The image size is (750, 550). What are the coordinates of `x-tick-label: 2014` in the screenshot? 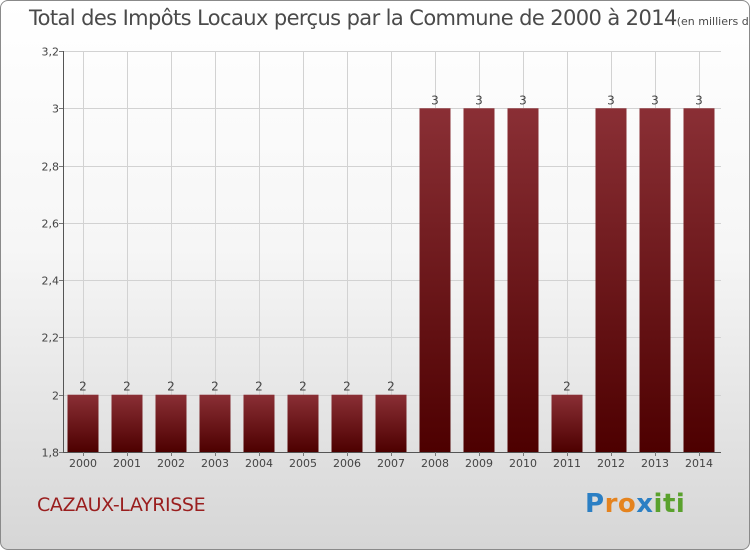 It's located at (699, 463).